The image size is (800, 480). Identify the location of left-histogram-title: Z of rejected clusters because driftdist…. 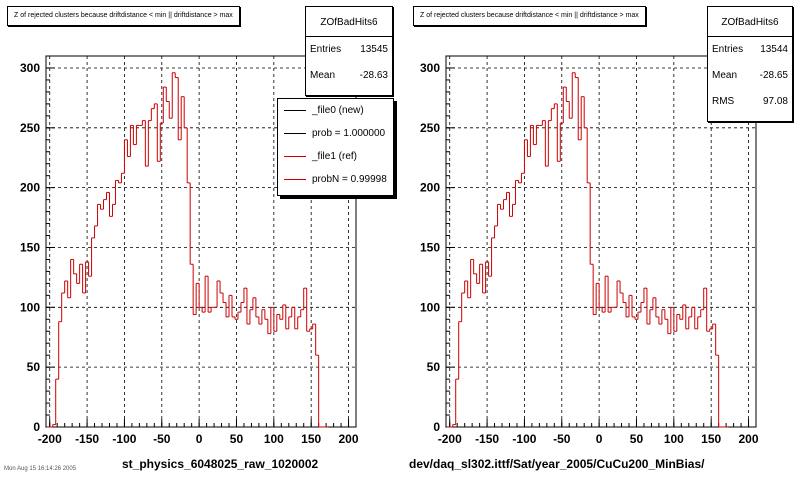
(123, 16).